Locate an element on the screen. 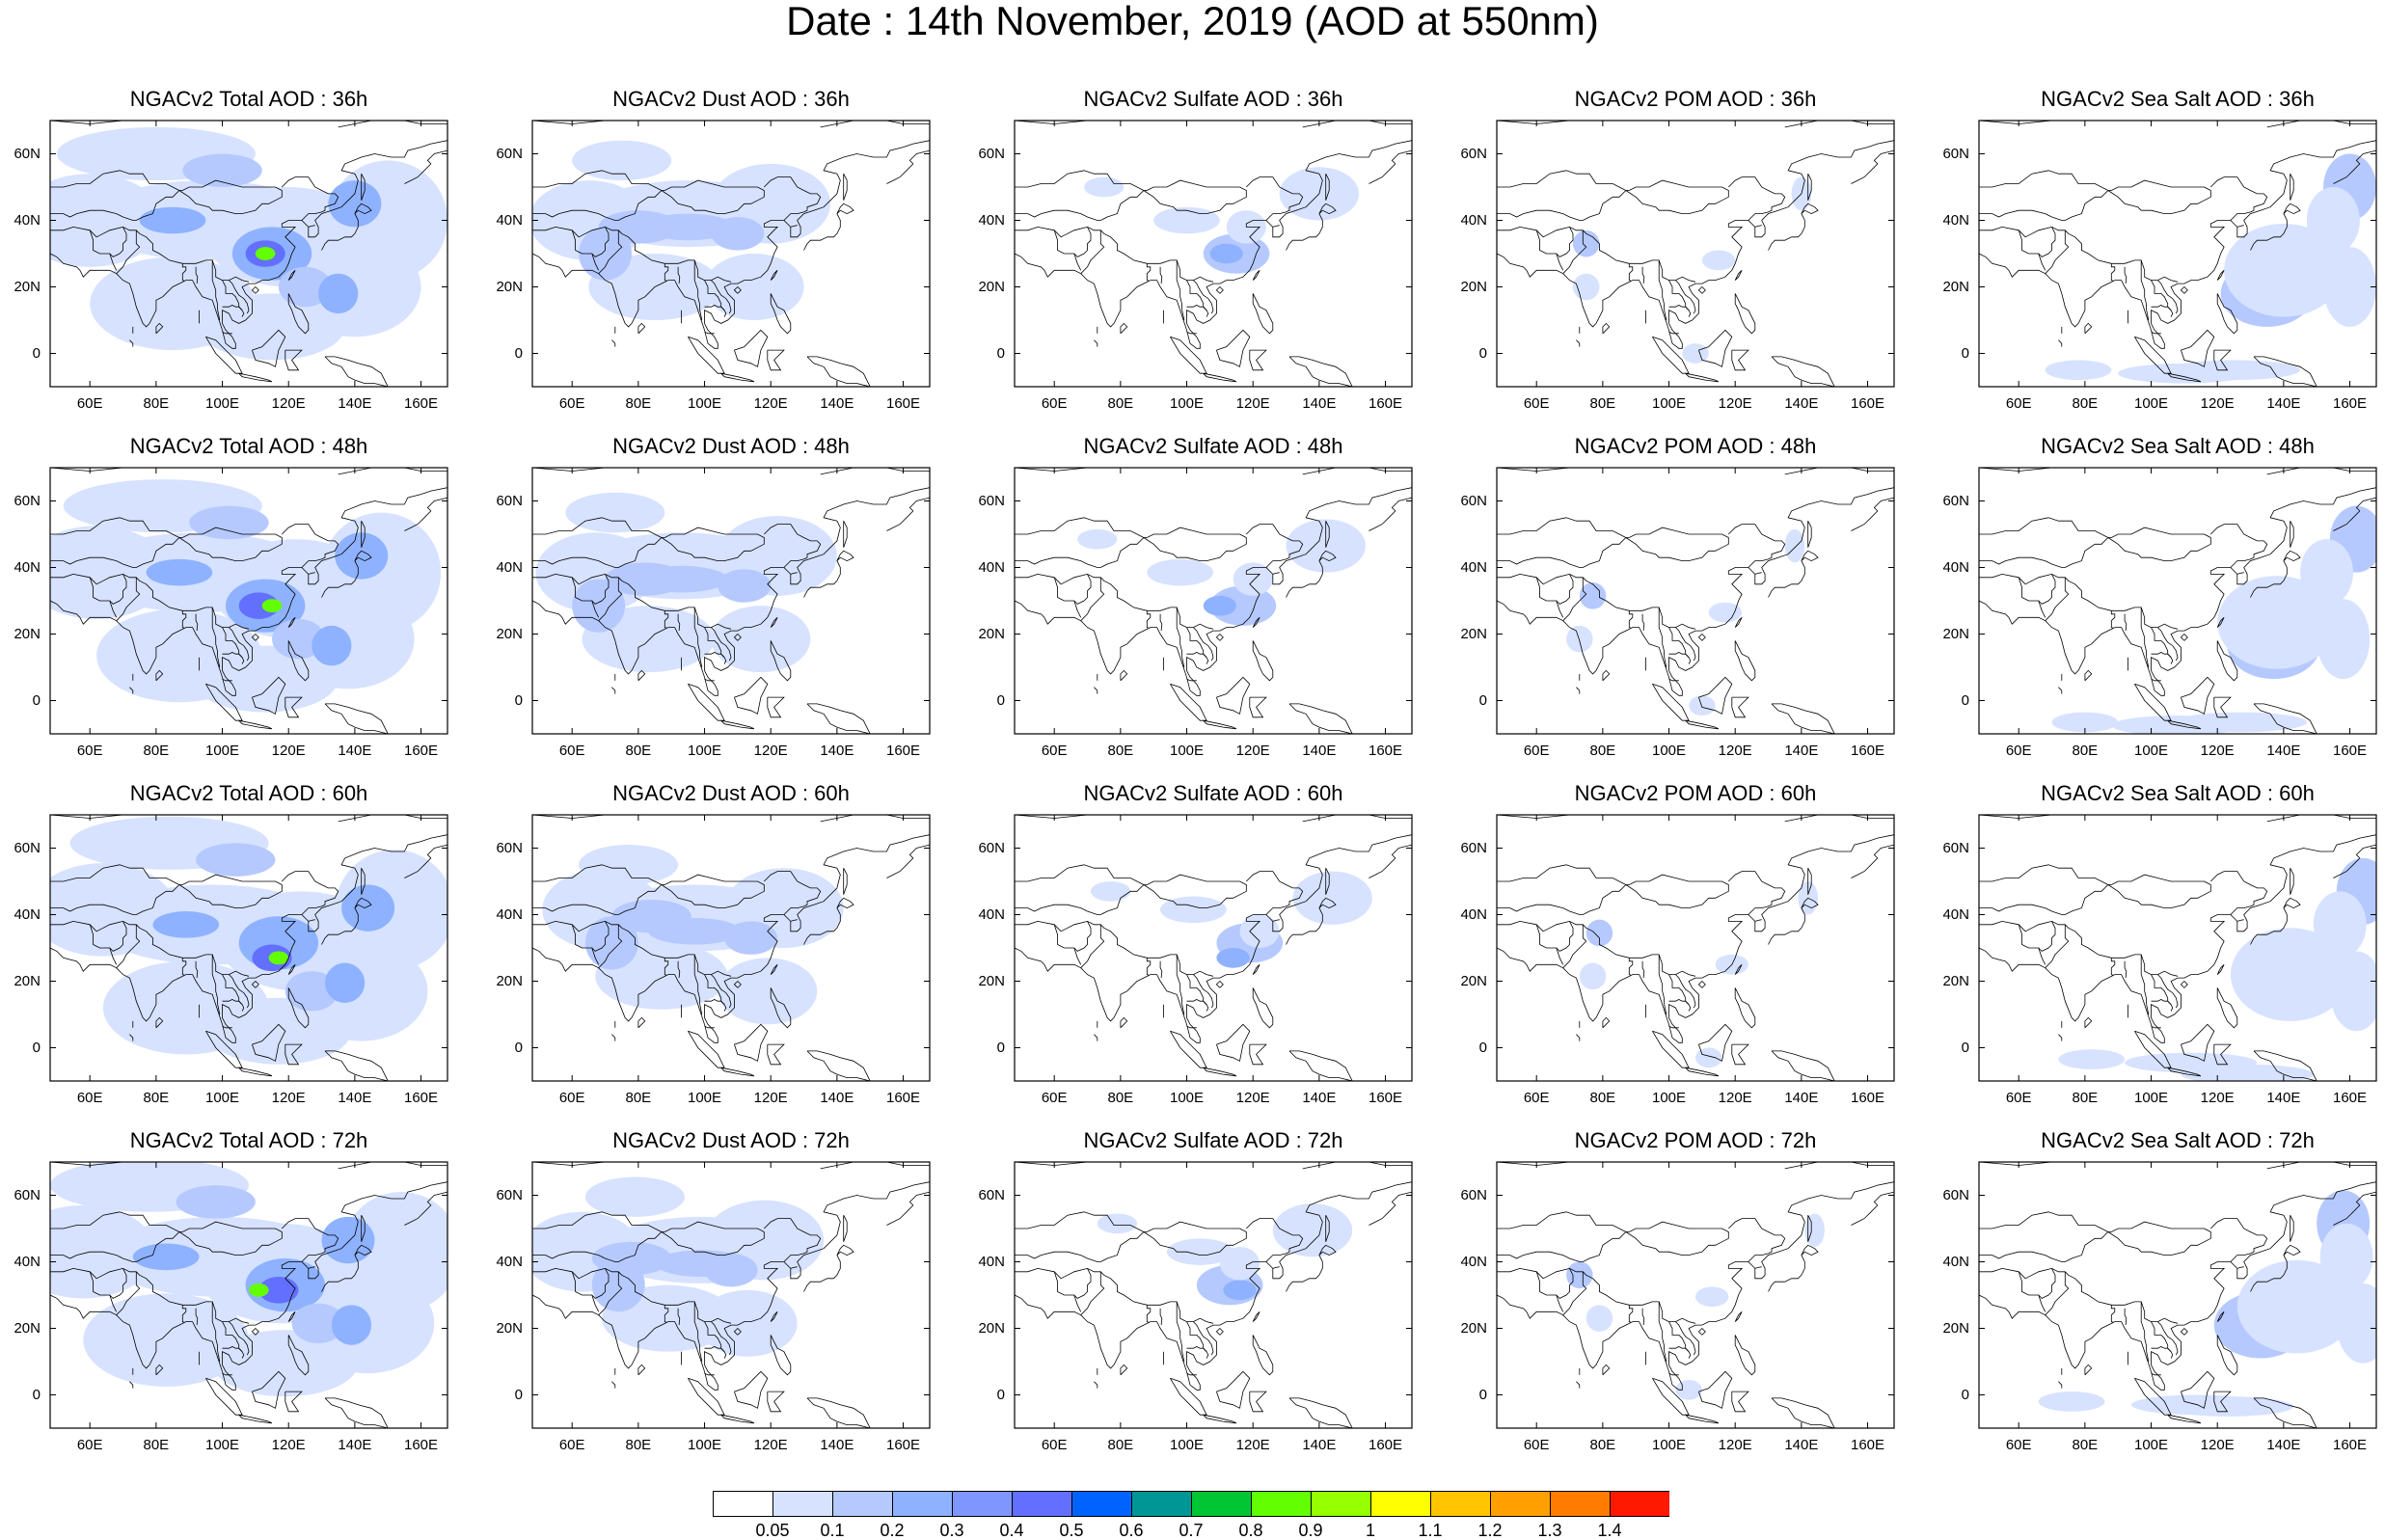 The height and width of the screenshot is (1540, 2385). colorbar is located at coordinates (1191, 1504).